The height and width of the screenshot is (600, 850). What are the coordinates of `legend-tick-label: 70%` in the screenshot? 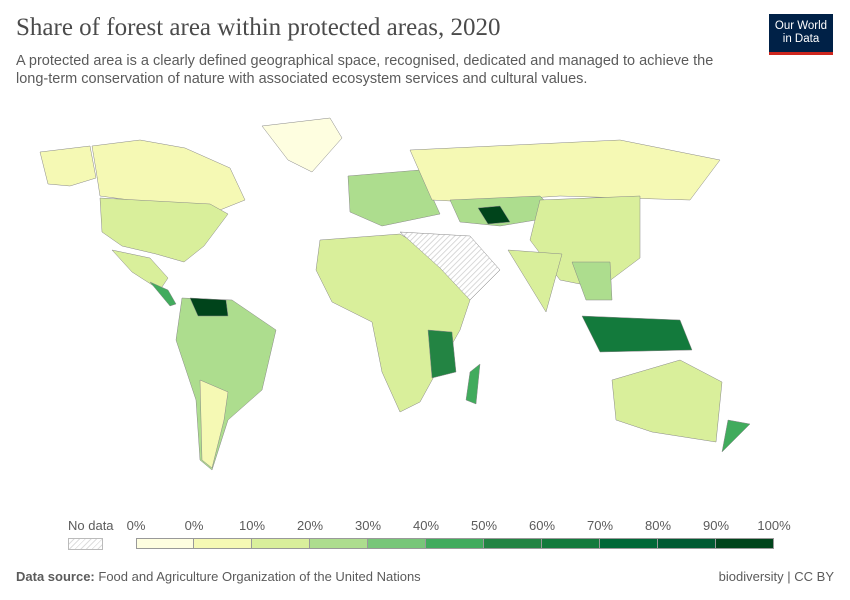 It's located at (600, 525).